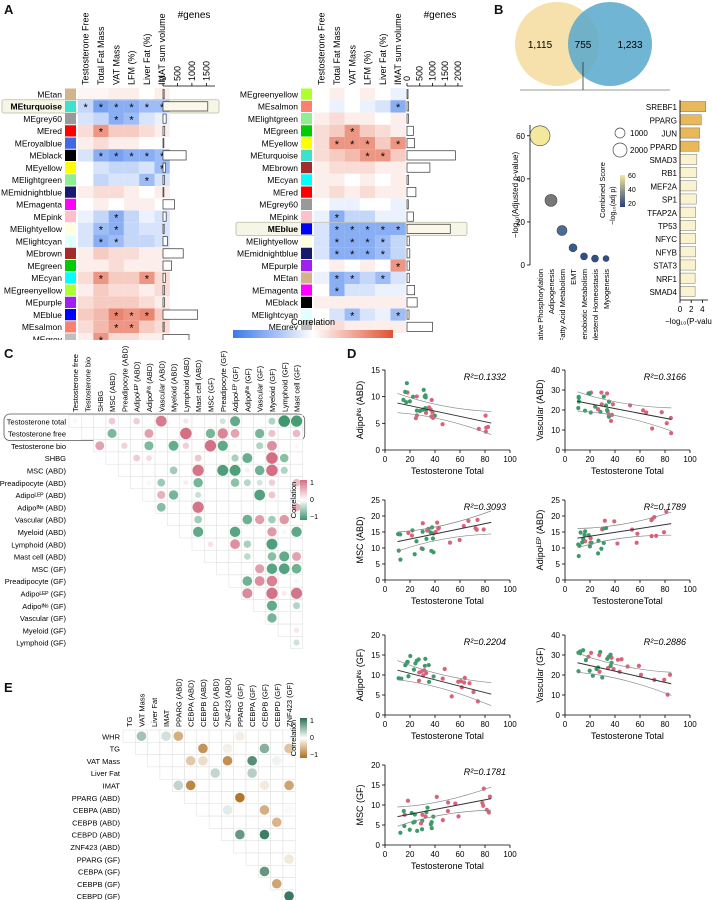  Describe the element at coordinates (627, 471) in the screenshot. I see `d-x-label: Testosterone Total` at that location.